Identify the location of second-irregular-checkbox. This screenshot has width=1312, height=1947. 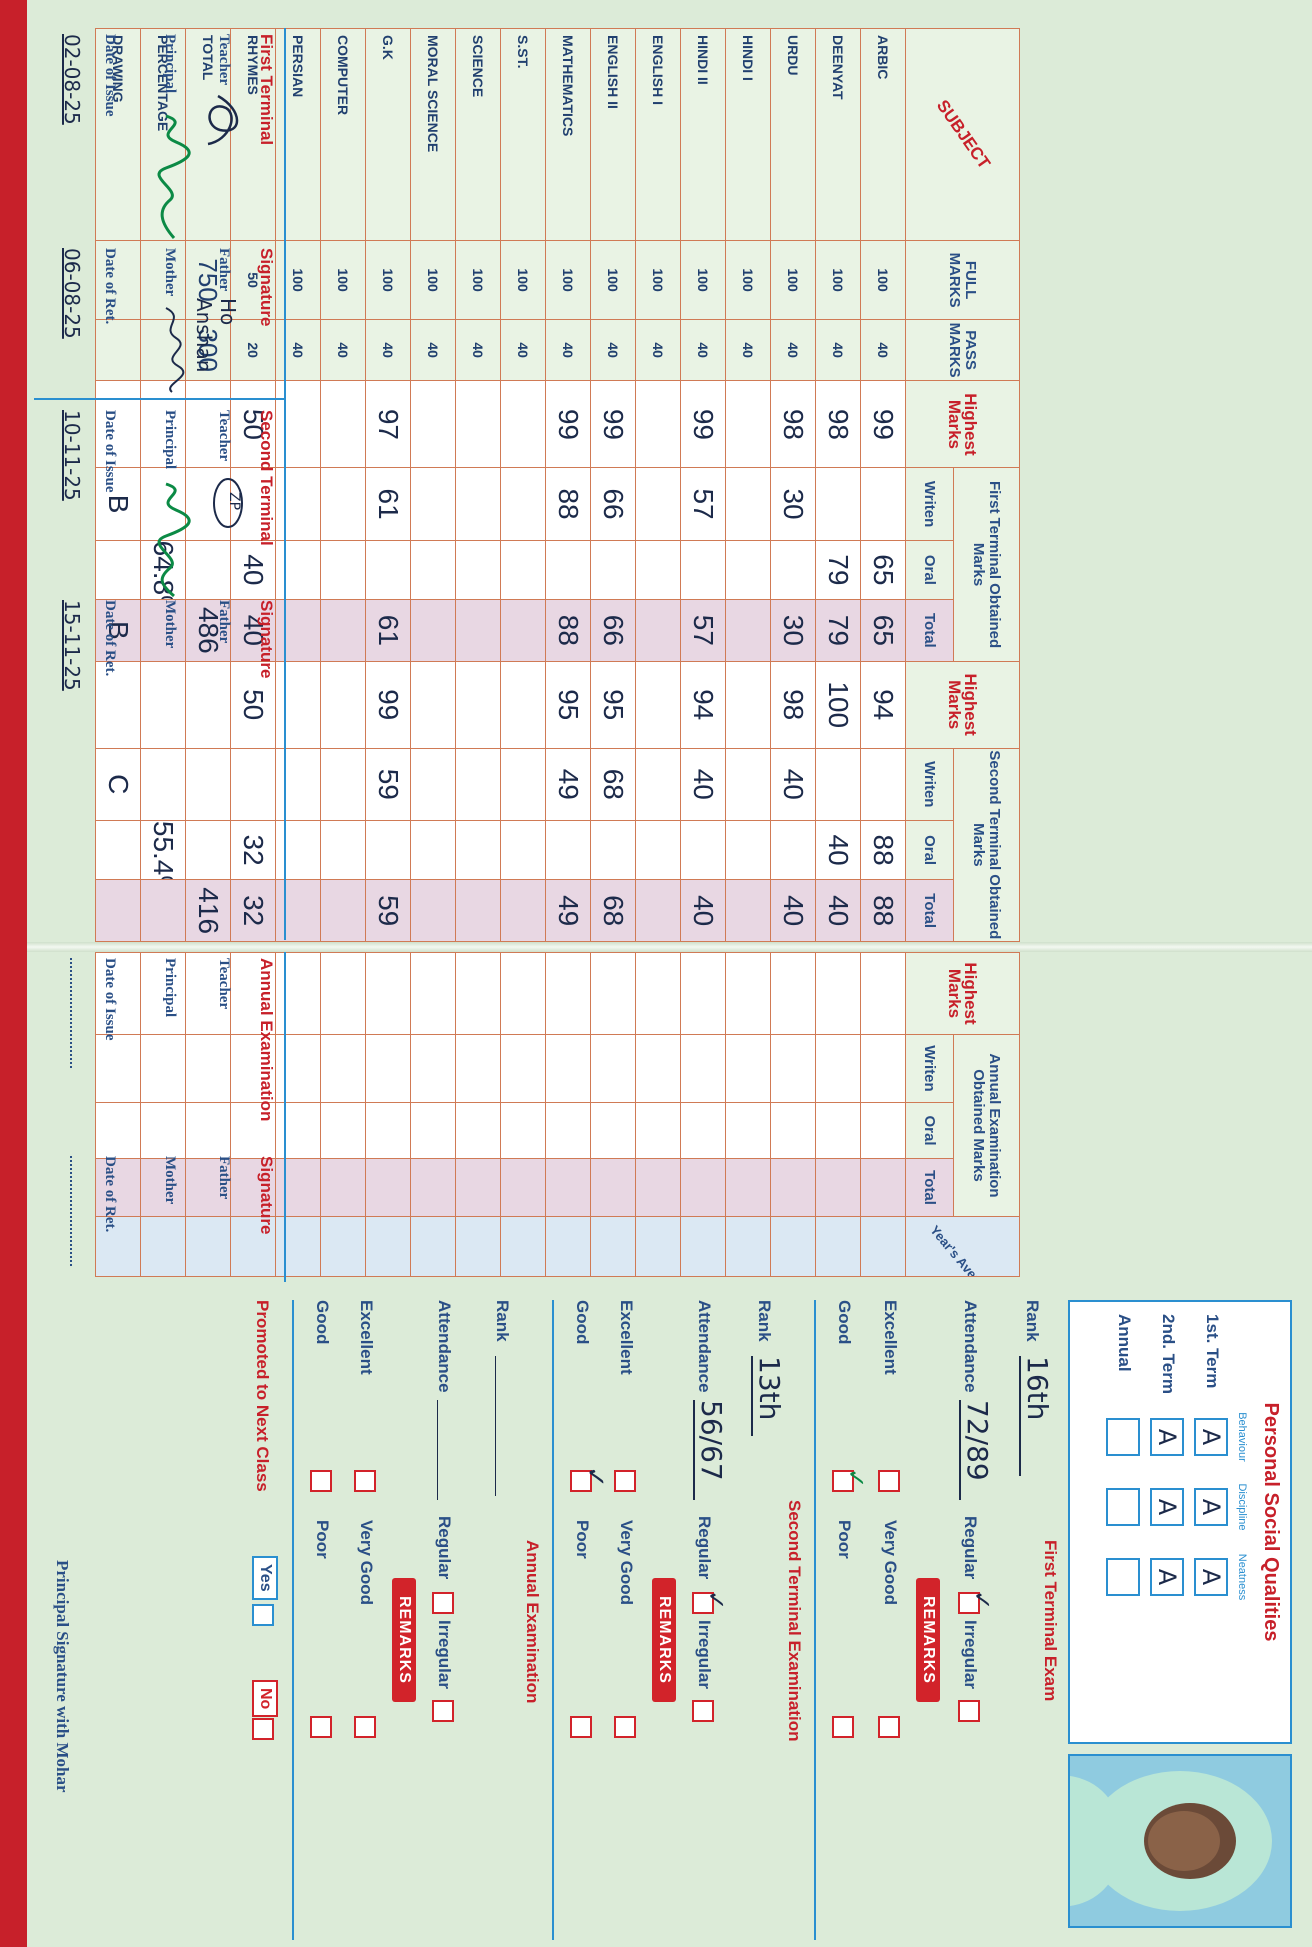
(703, 1711).